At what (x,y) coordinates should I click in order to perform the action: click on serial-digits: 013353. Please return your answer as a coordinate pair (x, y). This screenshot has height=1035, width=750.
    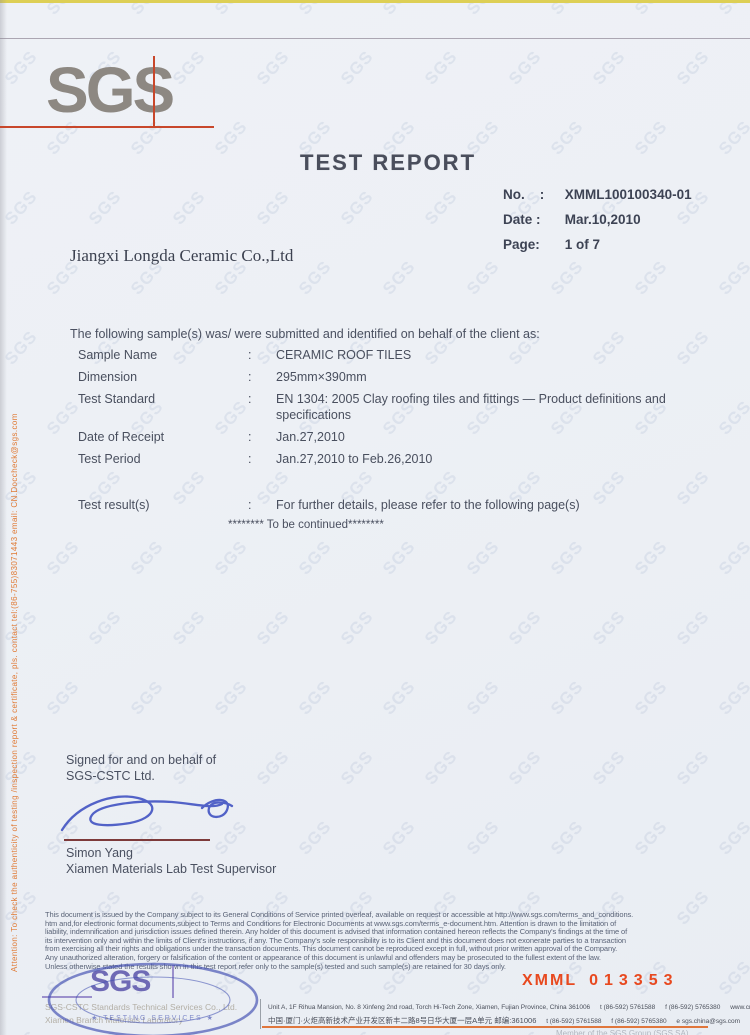
    Looking at the image, I should click on (634, 980).